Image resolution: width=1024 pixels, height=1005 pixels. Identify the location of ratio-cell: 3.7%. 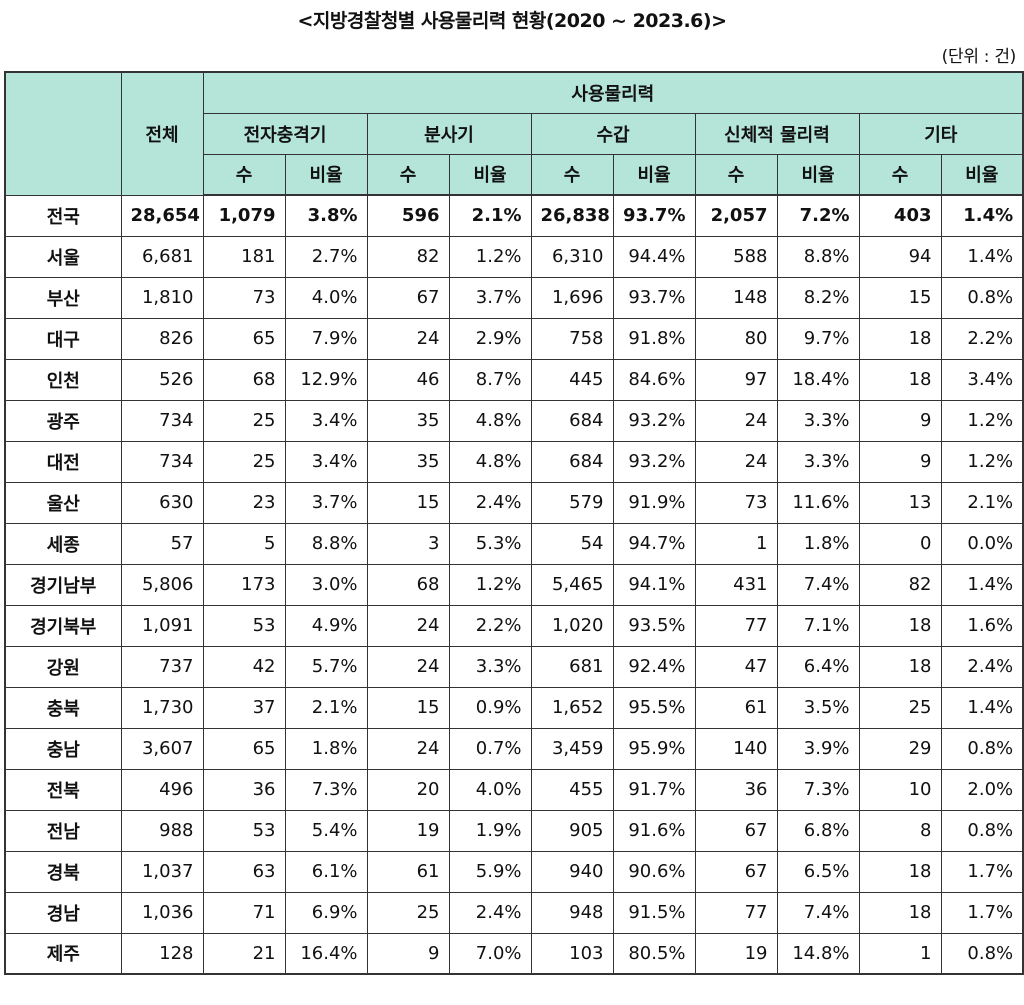
(326, 502).